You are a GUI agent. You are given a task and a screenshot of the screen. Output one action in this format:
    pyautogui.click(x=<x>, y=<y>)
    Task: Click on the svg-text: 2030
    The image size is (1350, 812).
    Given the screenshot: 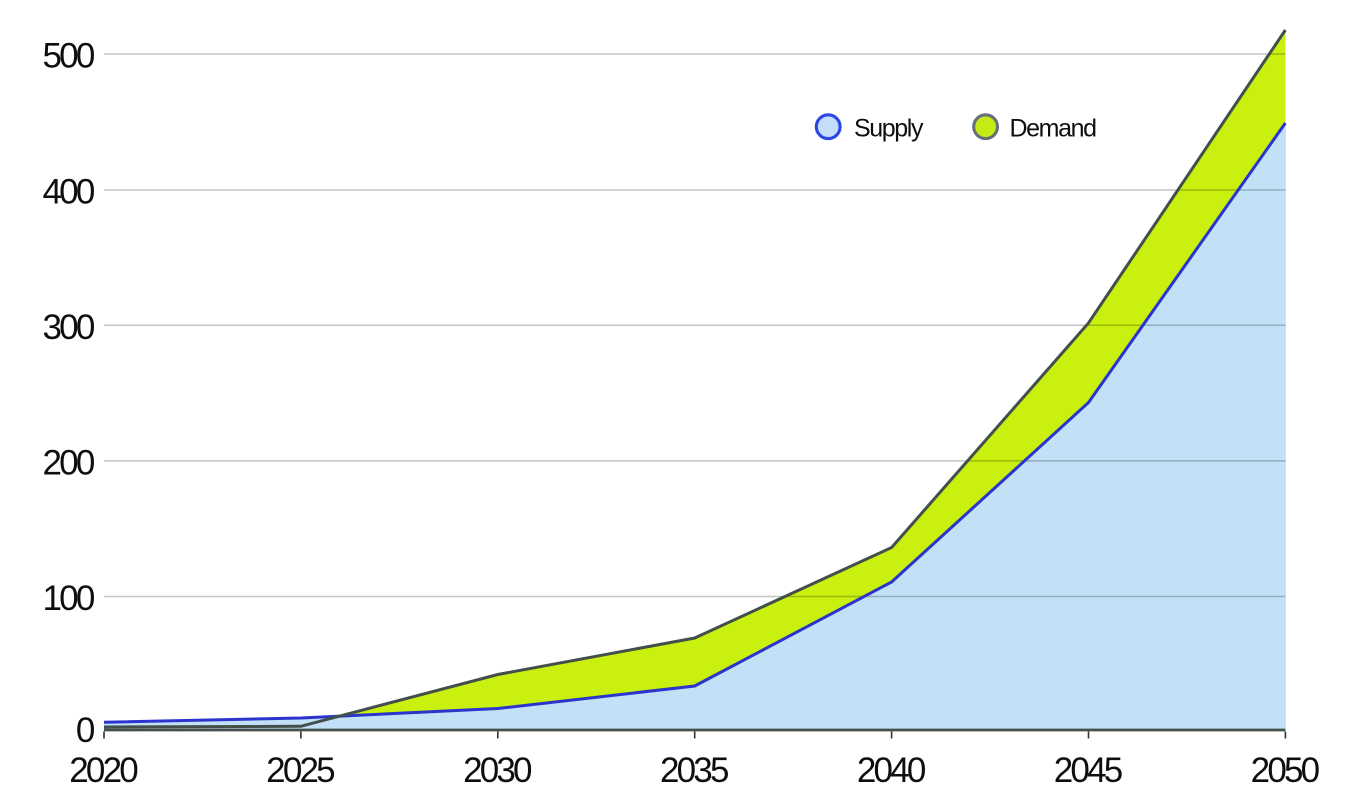 What is the action you would take?
    pyautogui.click(x=497, y=770)
    